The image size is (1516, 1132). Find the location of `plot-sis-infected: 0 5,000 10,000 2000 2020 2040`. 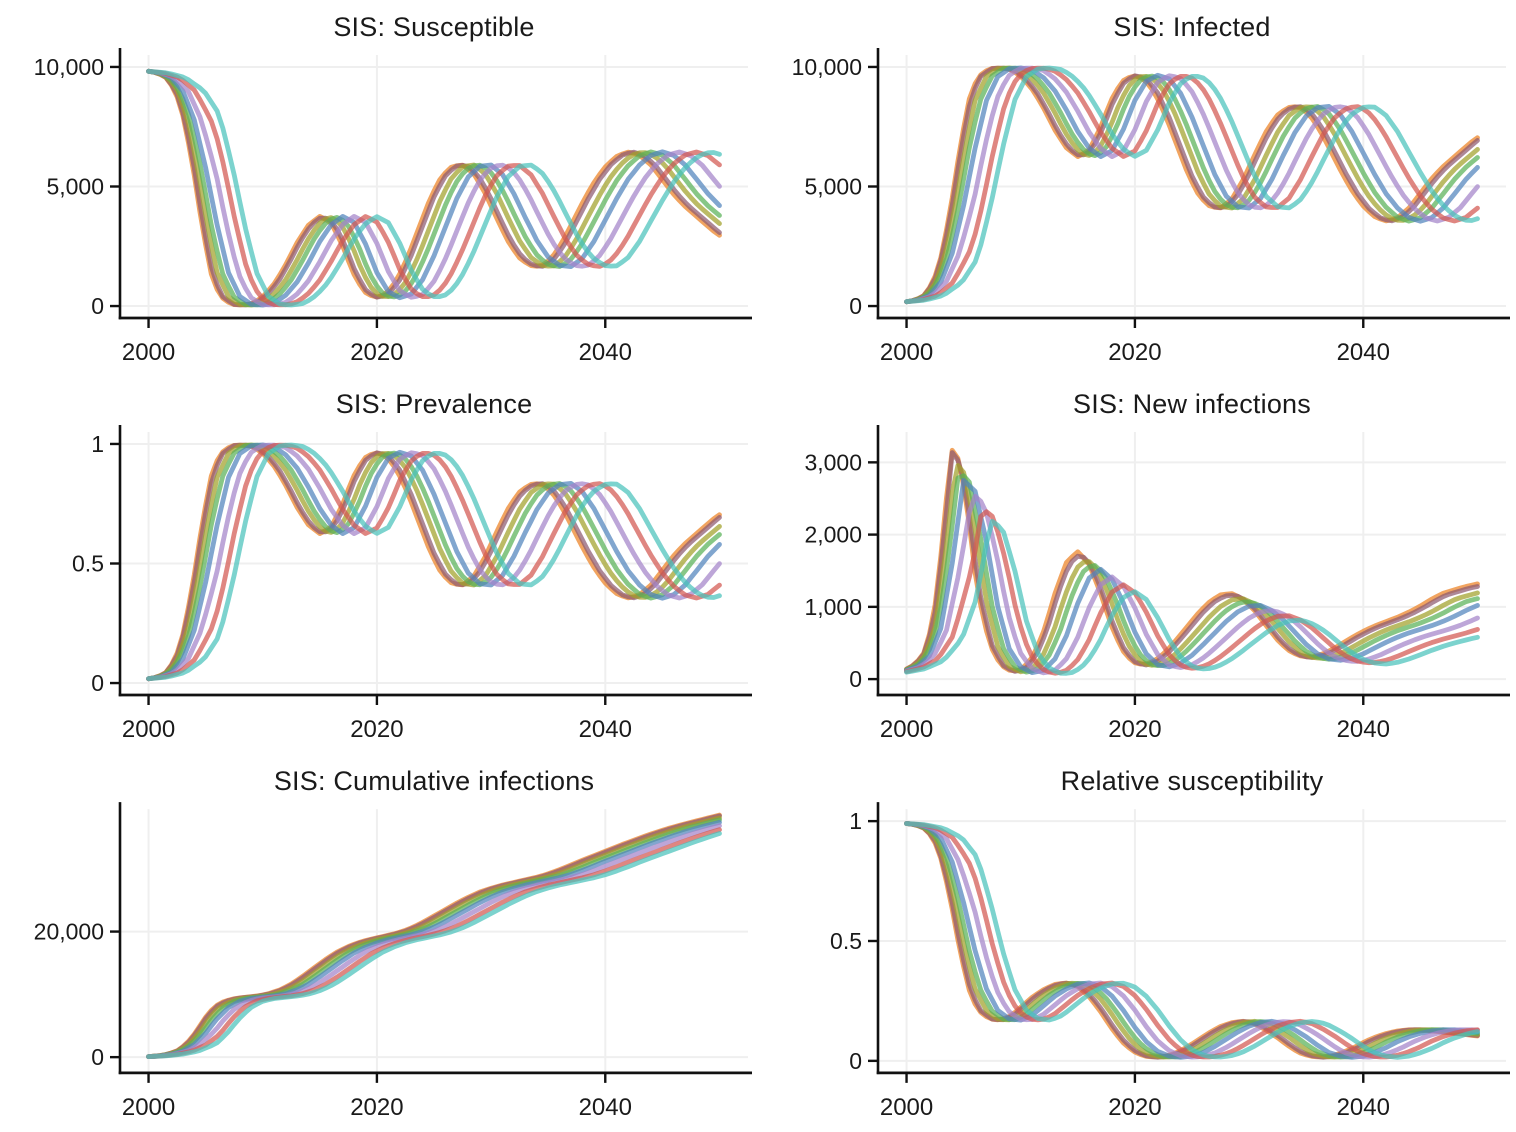

plot-sis-infected: 0 5,000 10,000 2000 2020 2040 is located at coordinates (1151, 207).